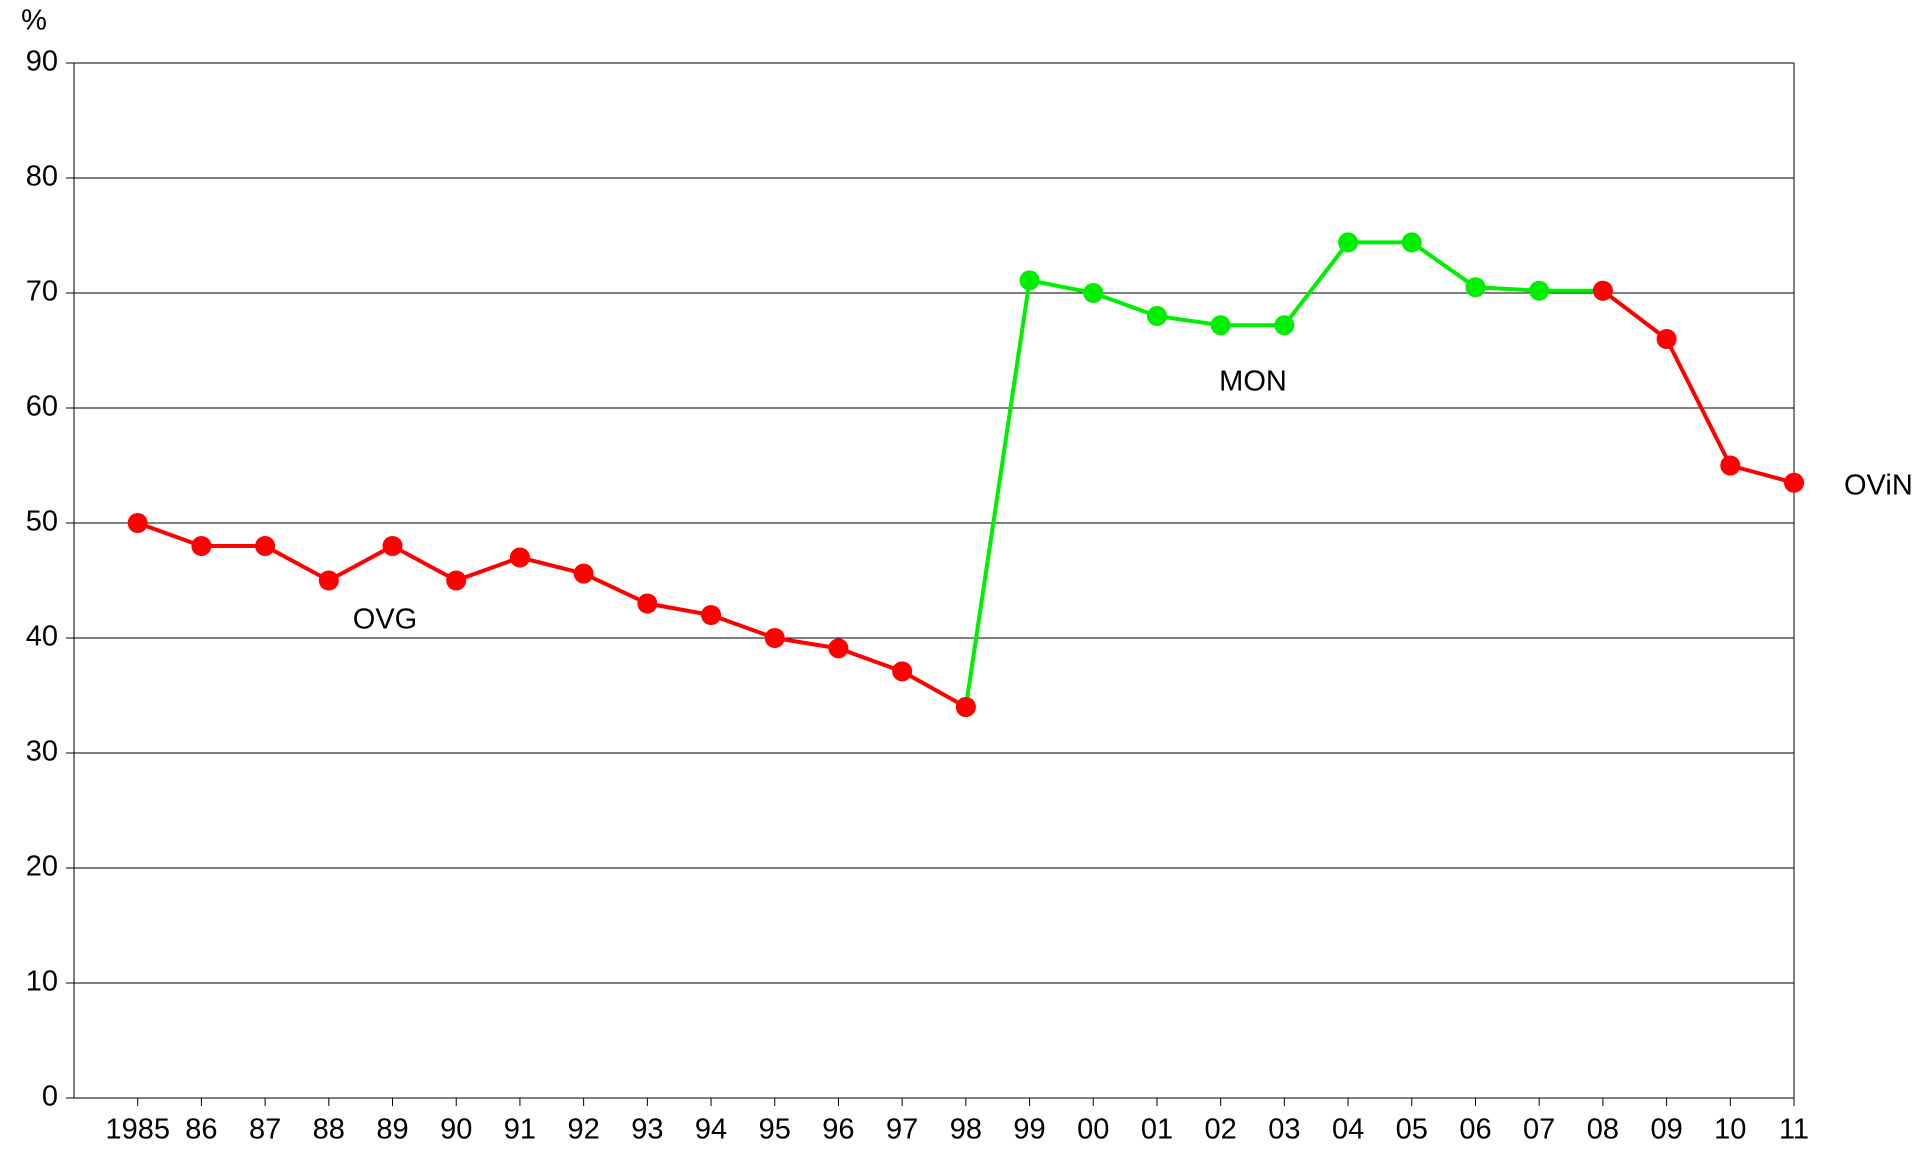 The image size is (1914, 1157). Describe the element at coordinates (1348, 1130) in the screenshot. I see `x-tick-label: 04` at that location.